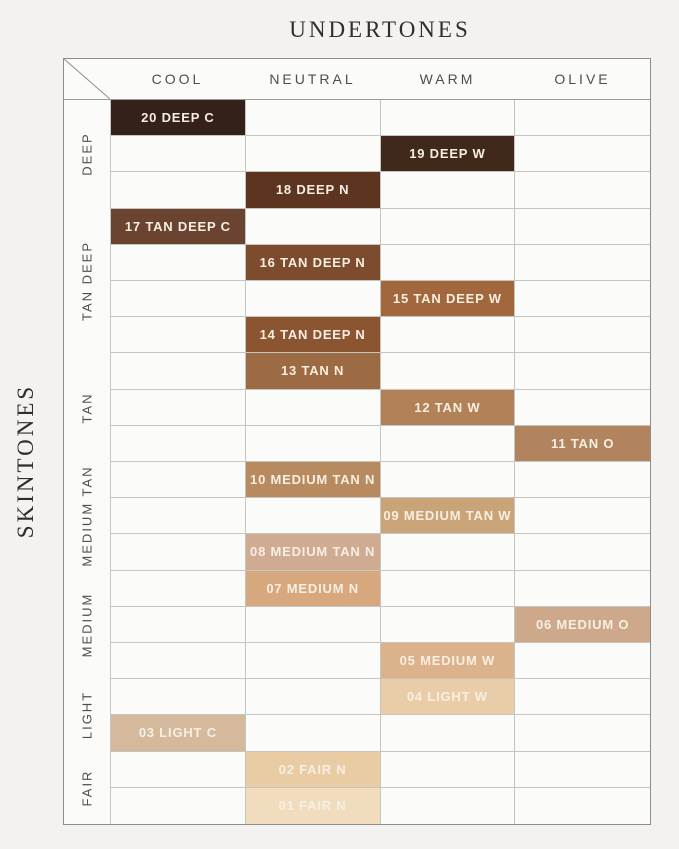 The width and height of the screenshot is (679, 849). I want to click on skintone-group-label-fair: FAIR, so click(87, 788).